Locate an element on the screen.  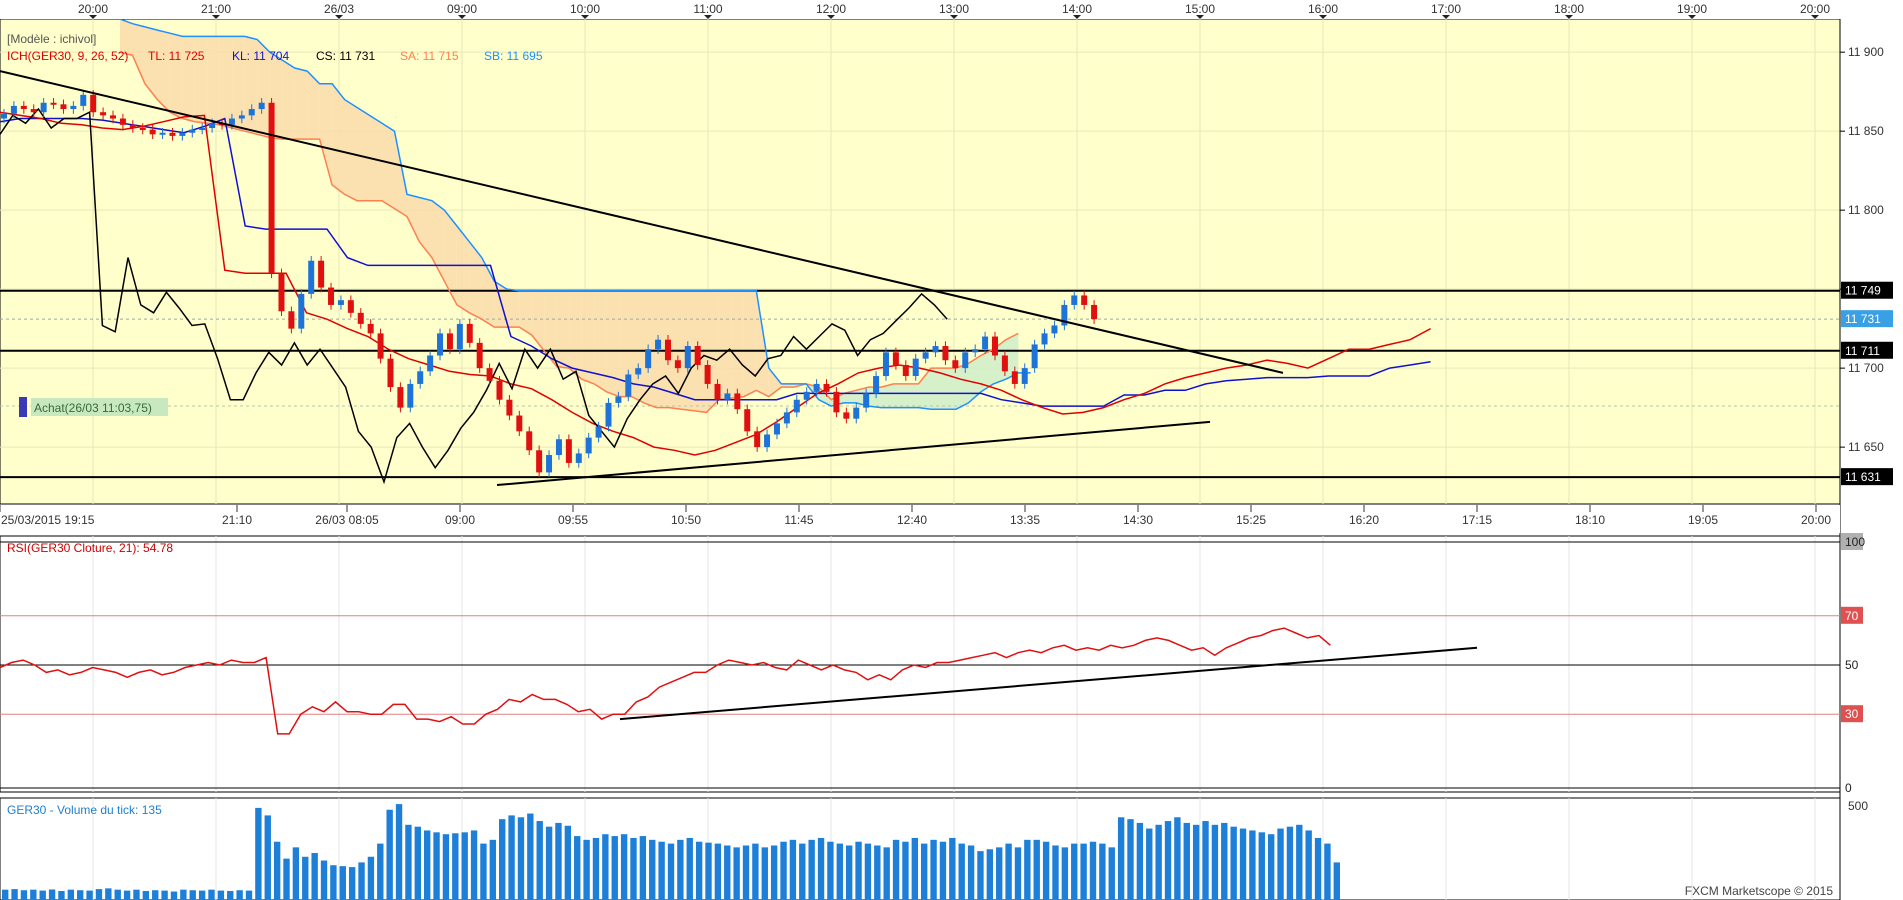
legend-entry: SB: 11 695 is located at coordinates (513, 56).